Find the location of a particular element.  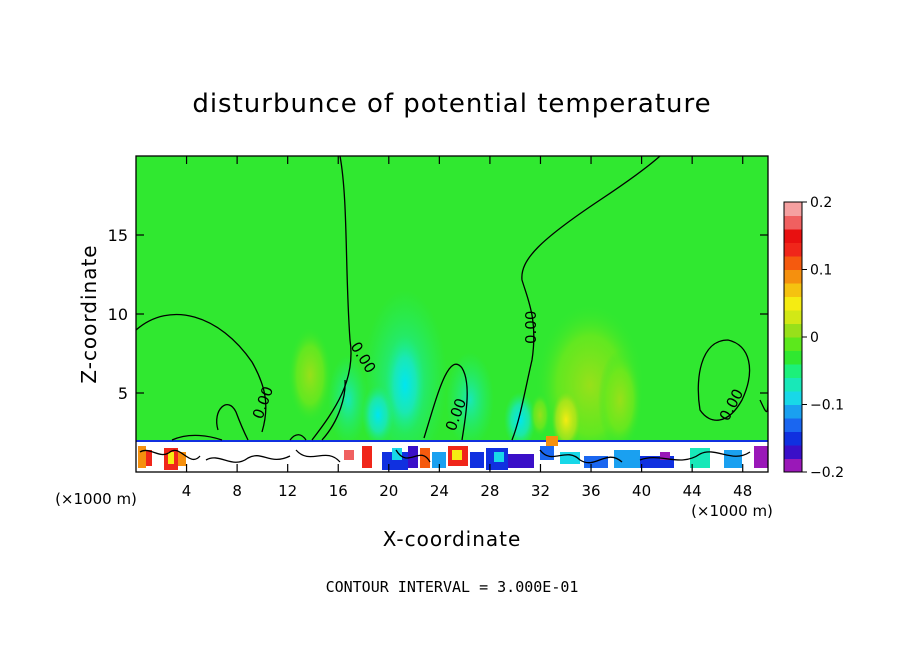

x-tick-label: 12 is located at coordinates (287, 491).